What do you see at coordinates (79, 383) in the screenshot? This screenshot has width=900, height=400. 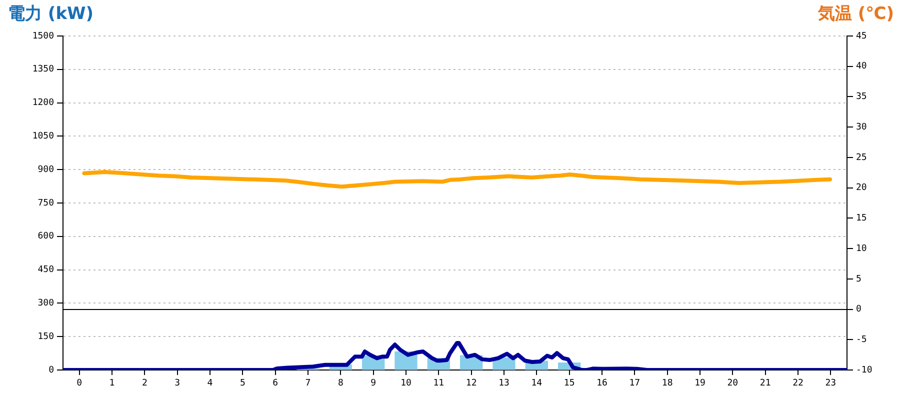 I see `x-tick-label: 0` at bounding box center [79, 383].